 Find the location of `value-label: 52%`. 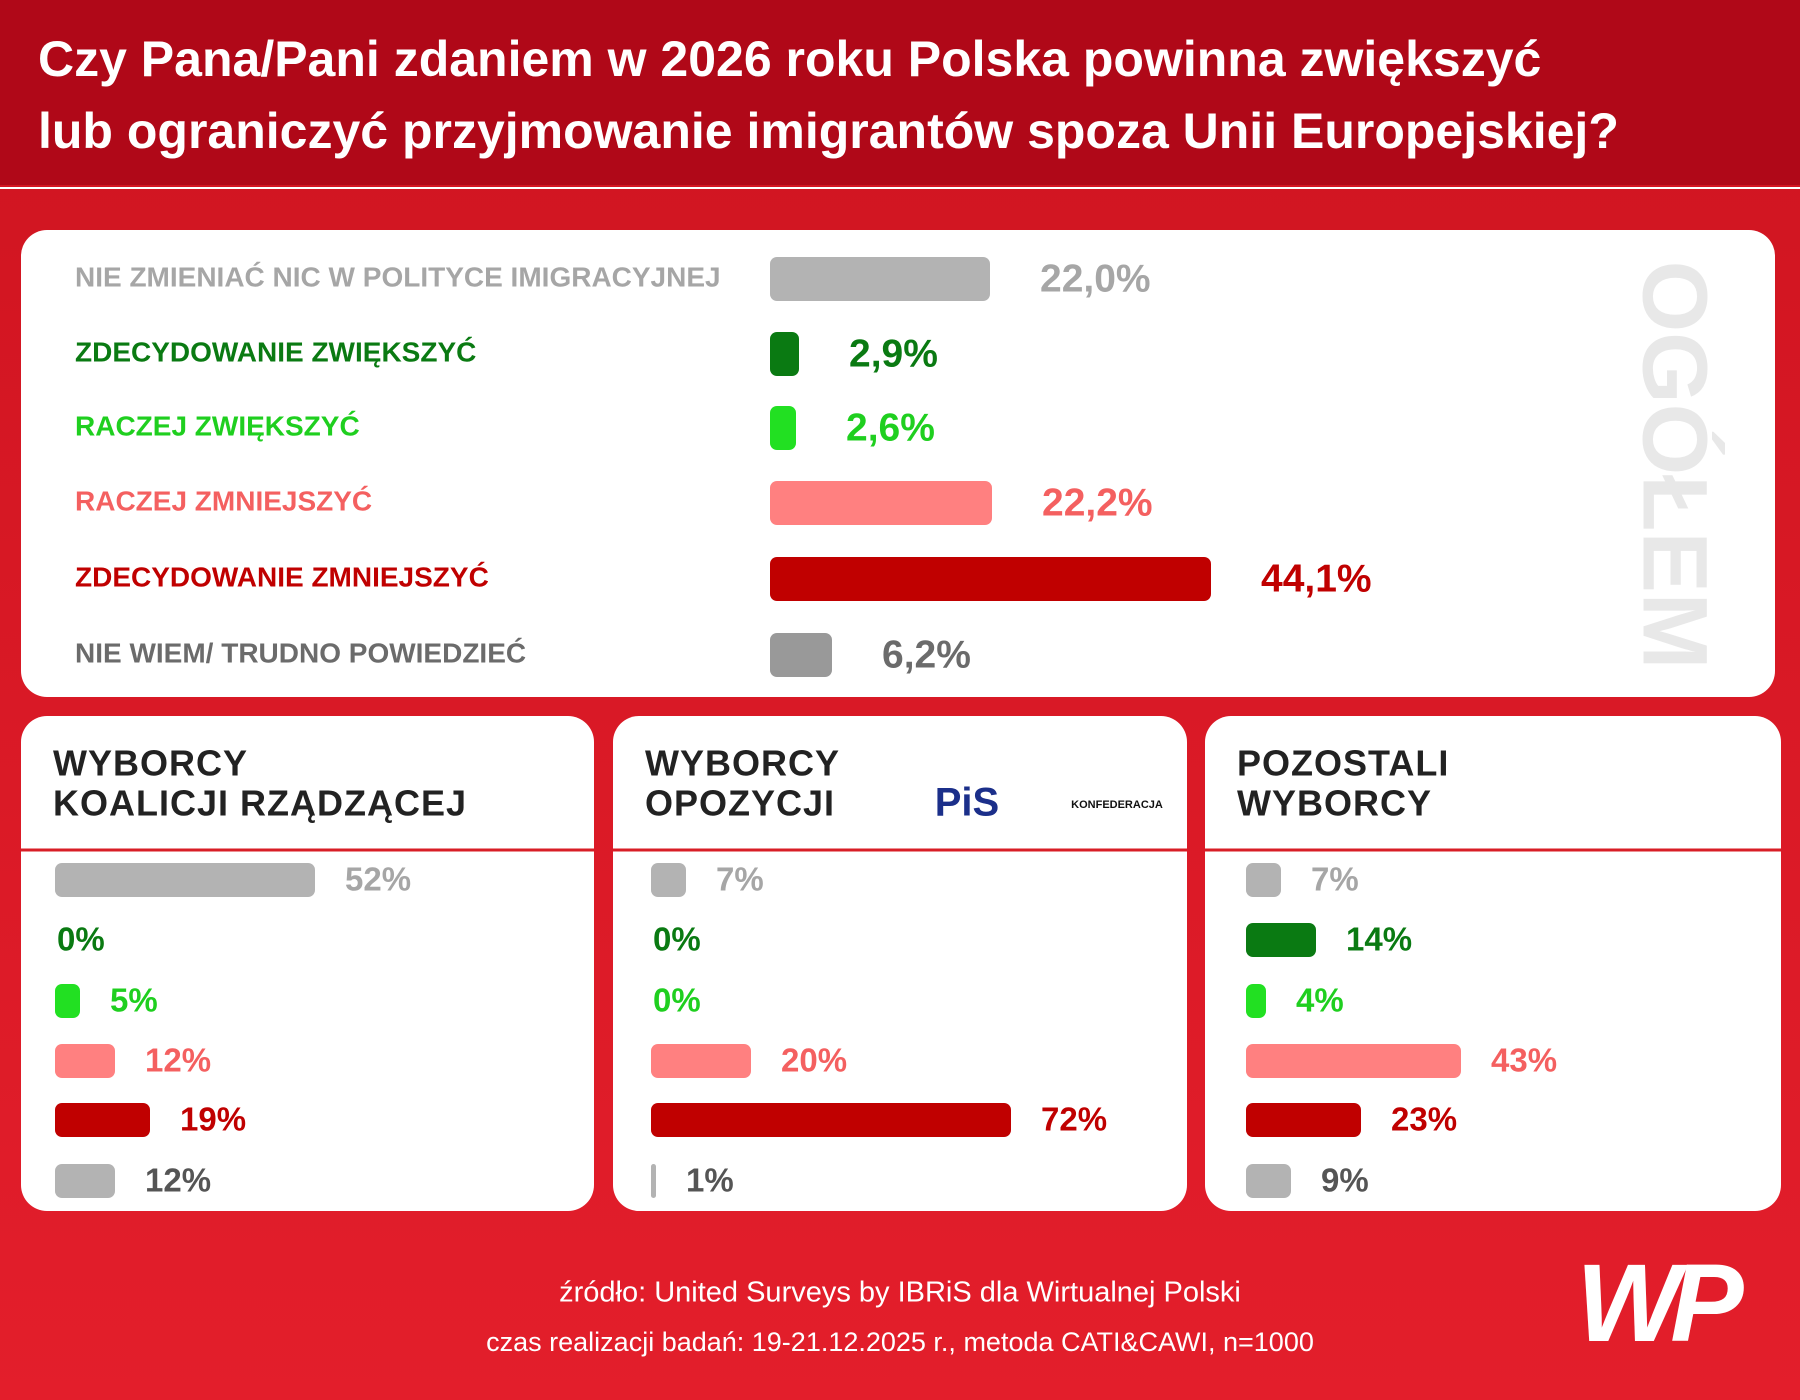

value-label: 52% is located at coordinates (378, 879).